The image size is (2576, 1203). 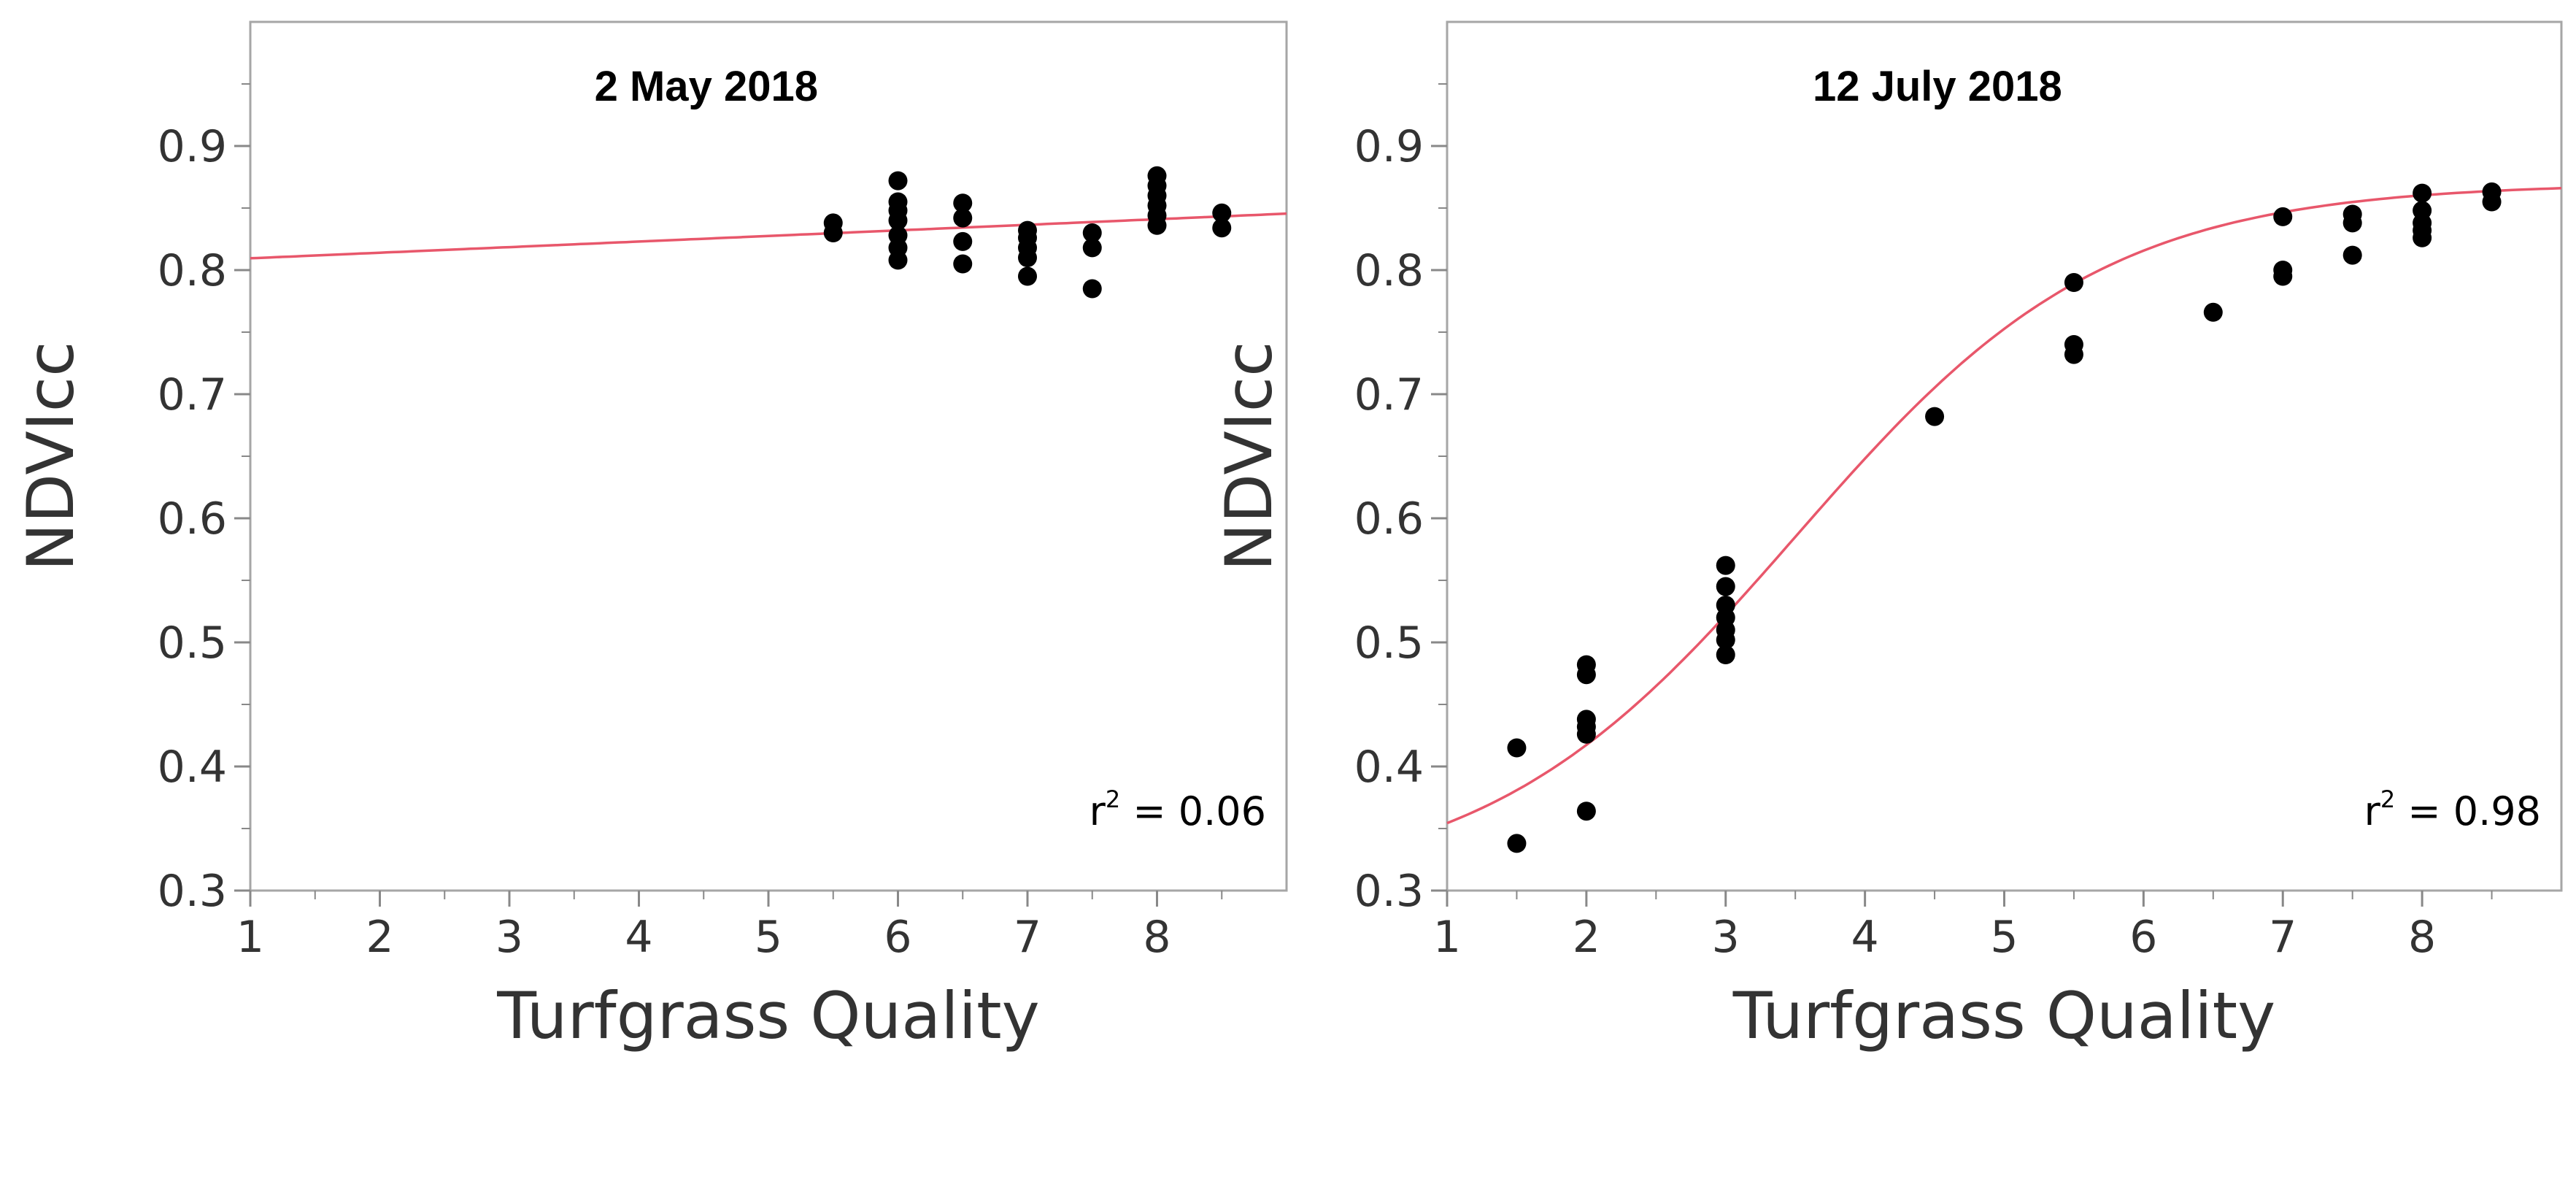 What do you see at coordinates (1865, 937) in the screenshot?
I see `chart2-x-tick-label: 4` at bounding box center [1865, 937].